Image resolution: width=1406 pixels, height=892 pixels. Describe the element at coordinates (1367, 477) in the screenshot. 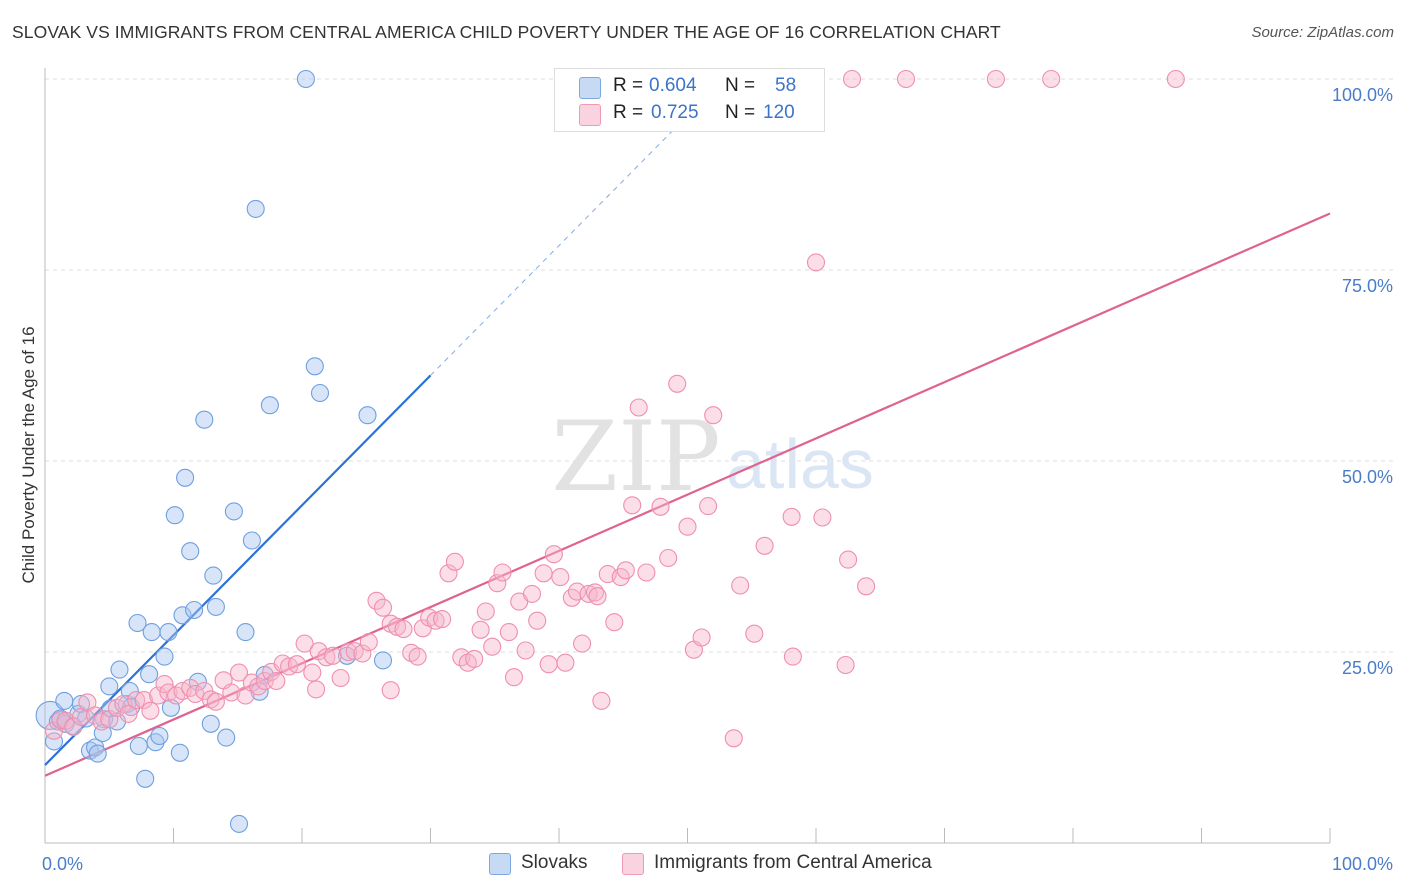

I see `y-tick-label: 50.0%` at that location.